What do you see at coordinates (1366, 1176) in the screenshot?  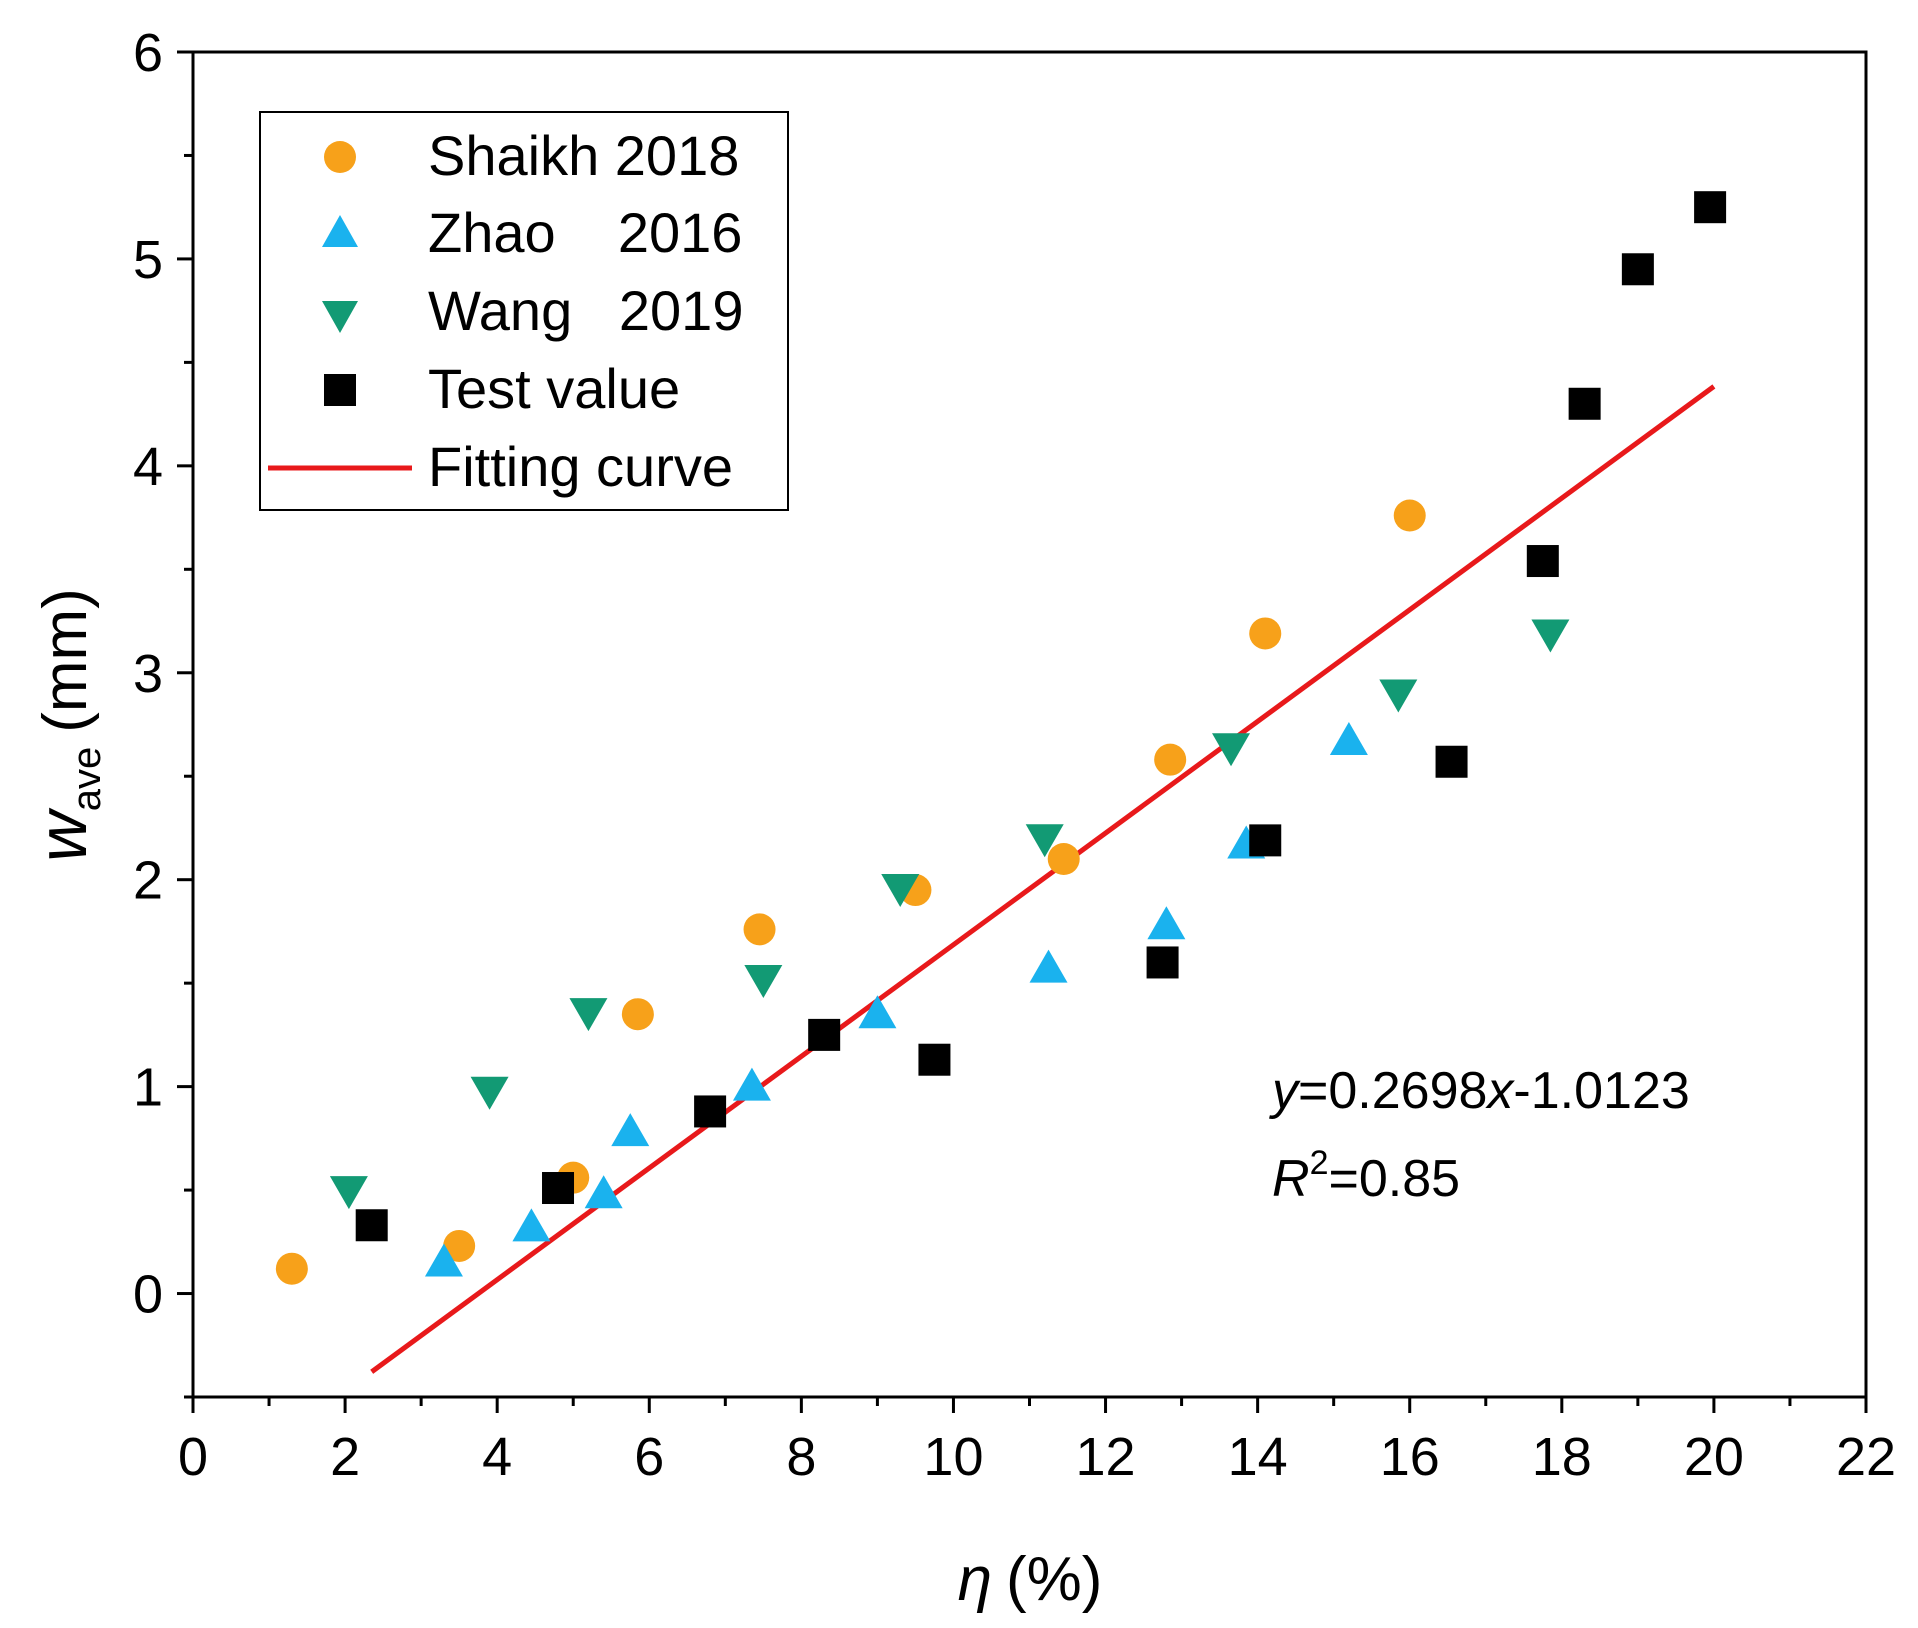 I see `r-squared-text: R2=0.85` at bounding box center [1366, 1176].